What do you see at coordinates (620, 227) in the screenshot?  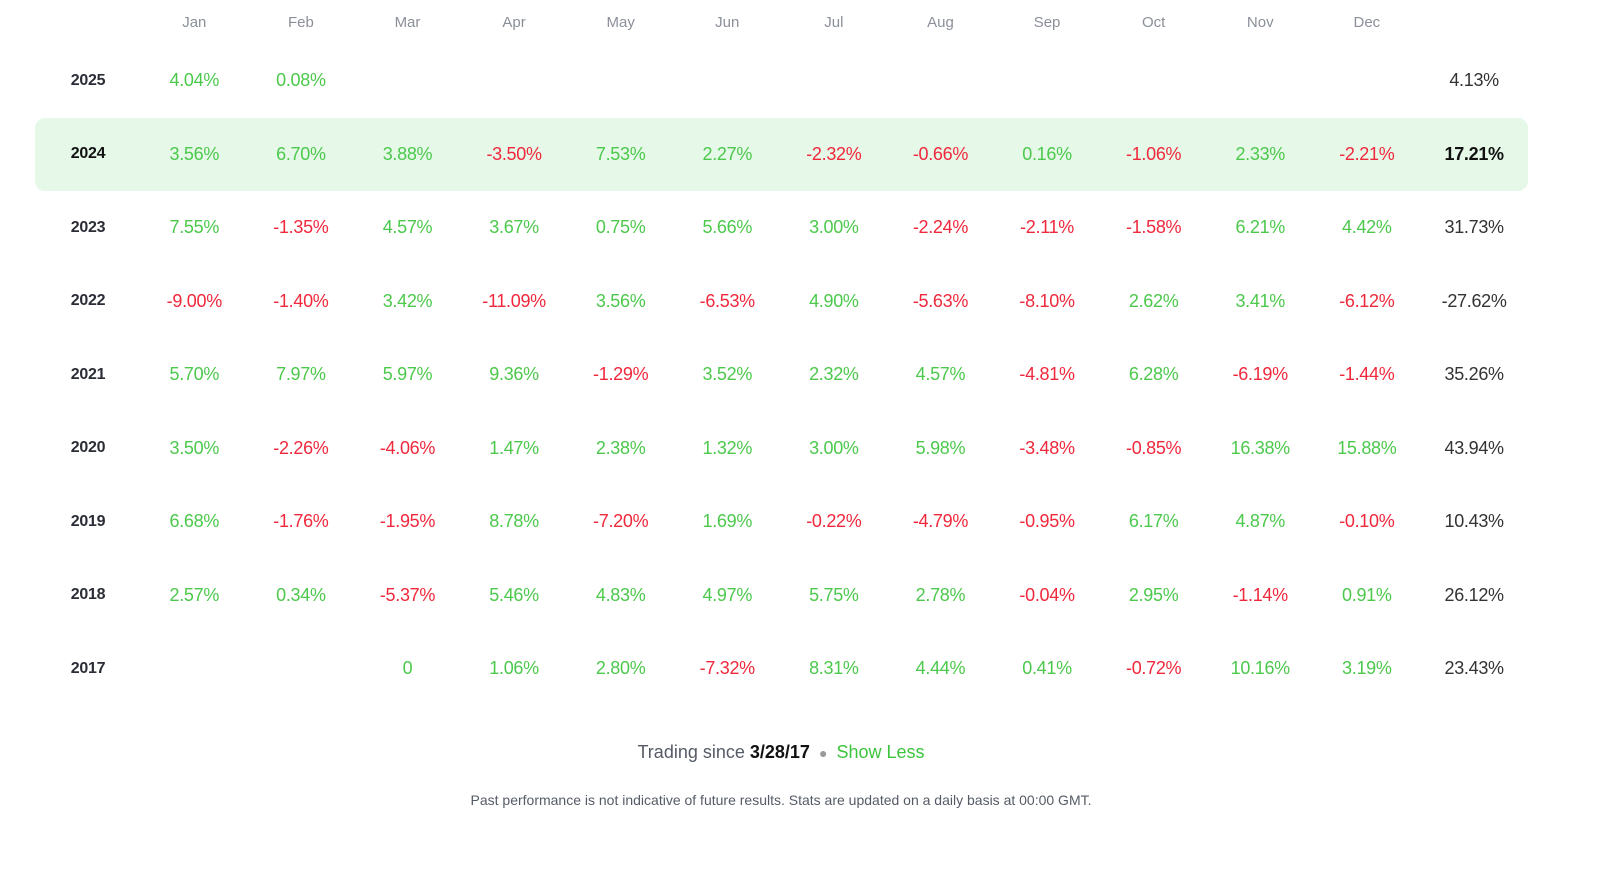 I see `month-return-cell: 0.75%` at bounding box center [620, 227].